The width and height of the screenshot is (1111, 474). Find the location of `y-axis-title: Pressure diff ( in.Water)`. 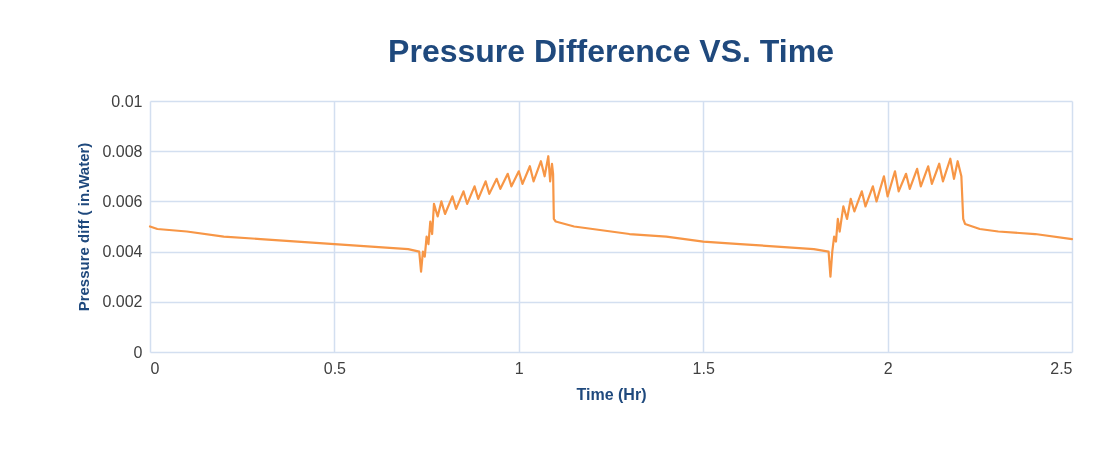

y-axis-title: Pressure diff ( in.Water) is located at coordinates (84, 227).